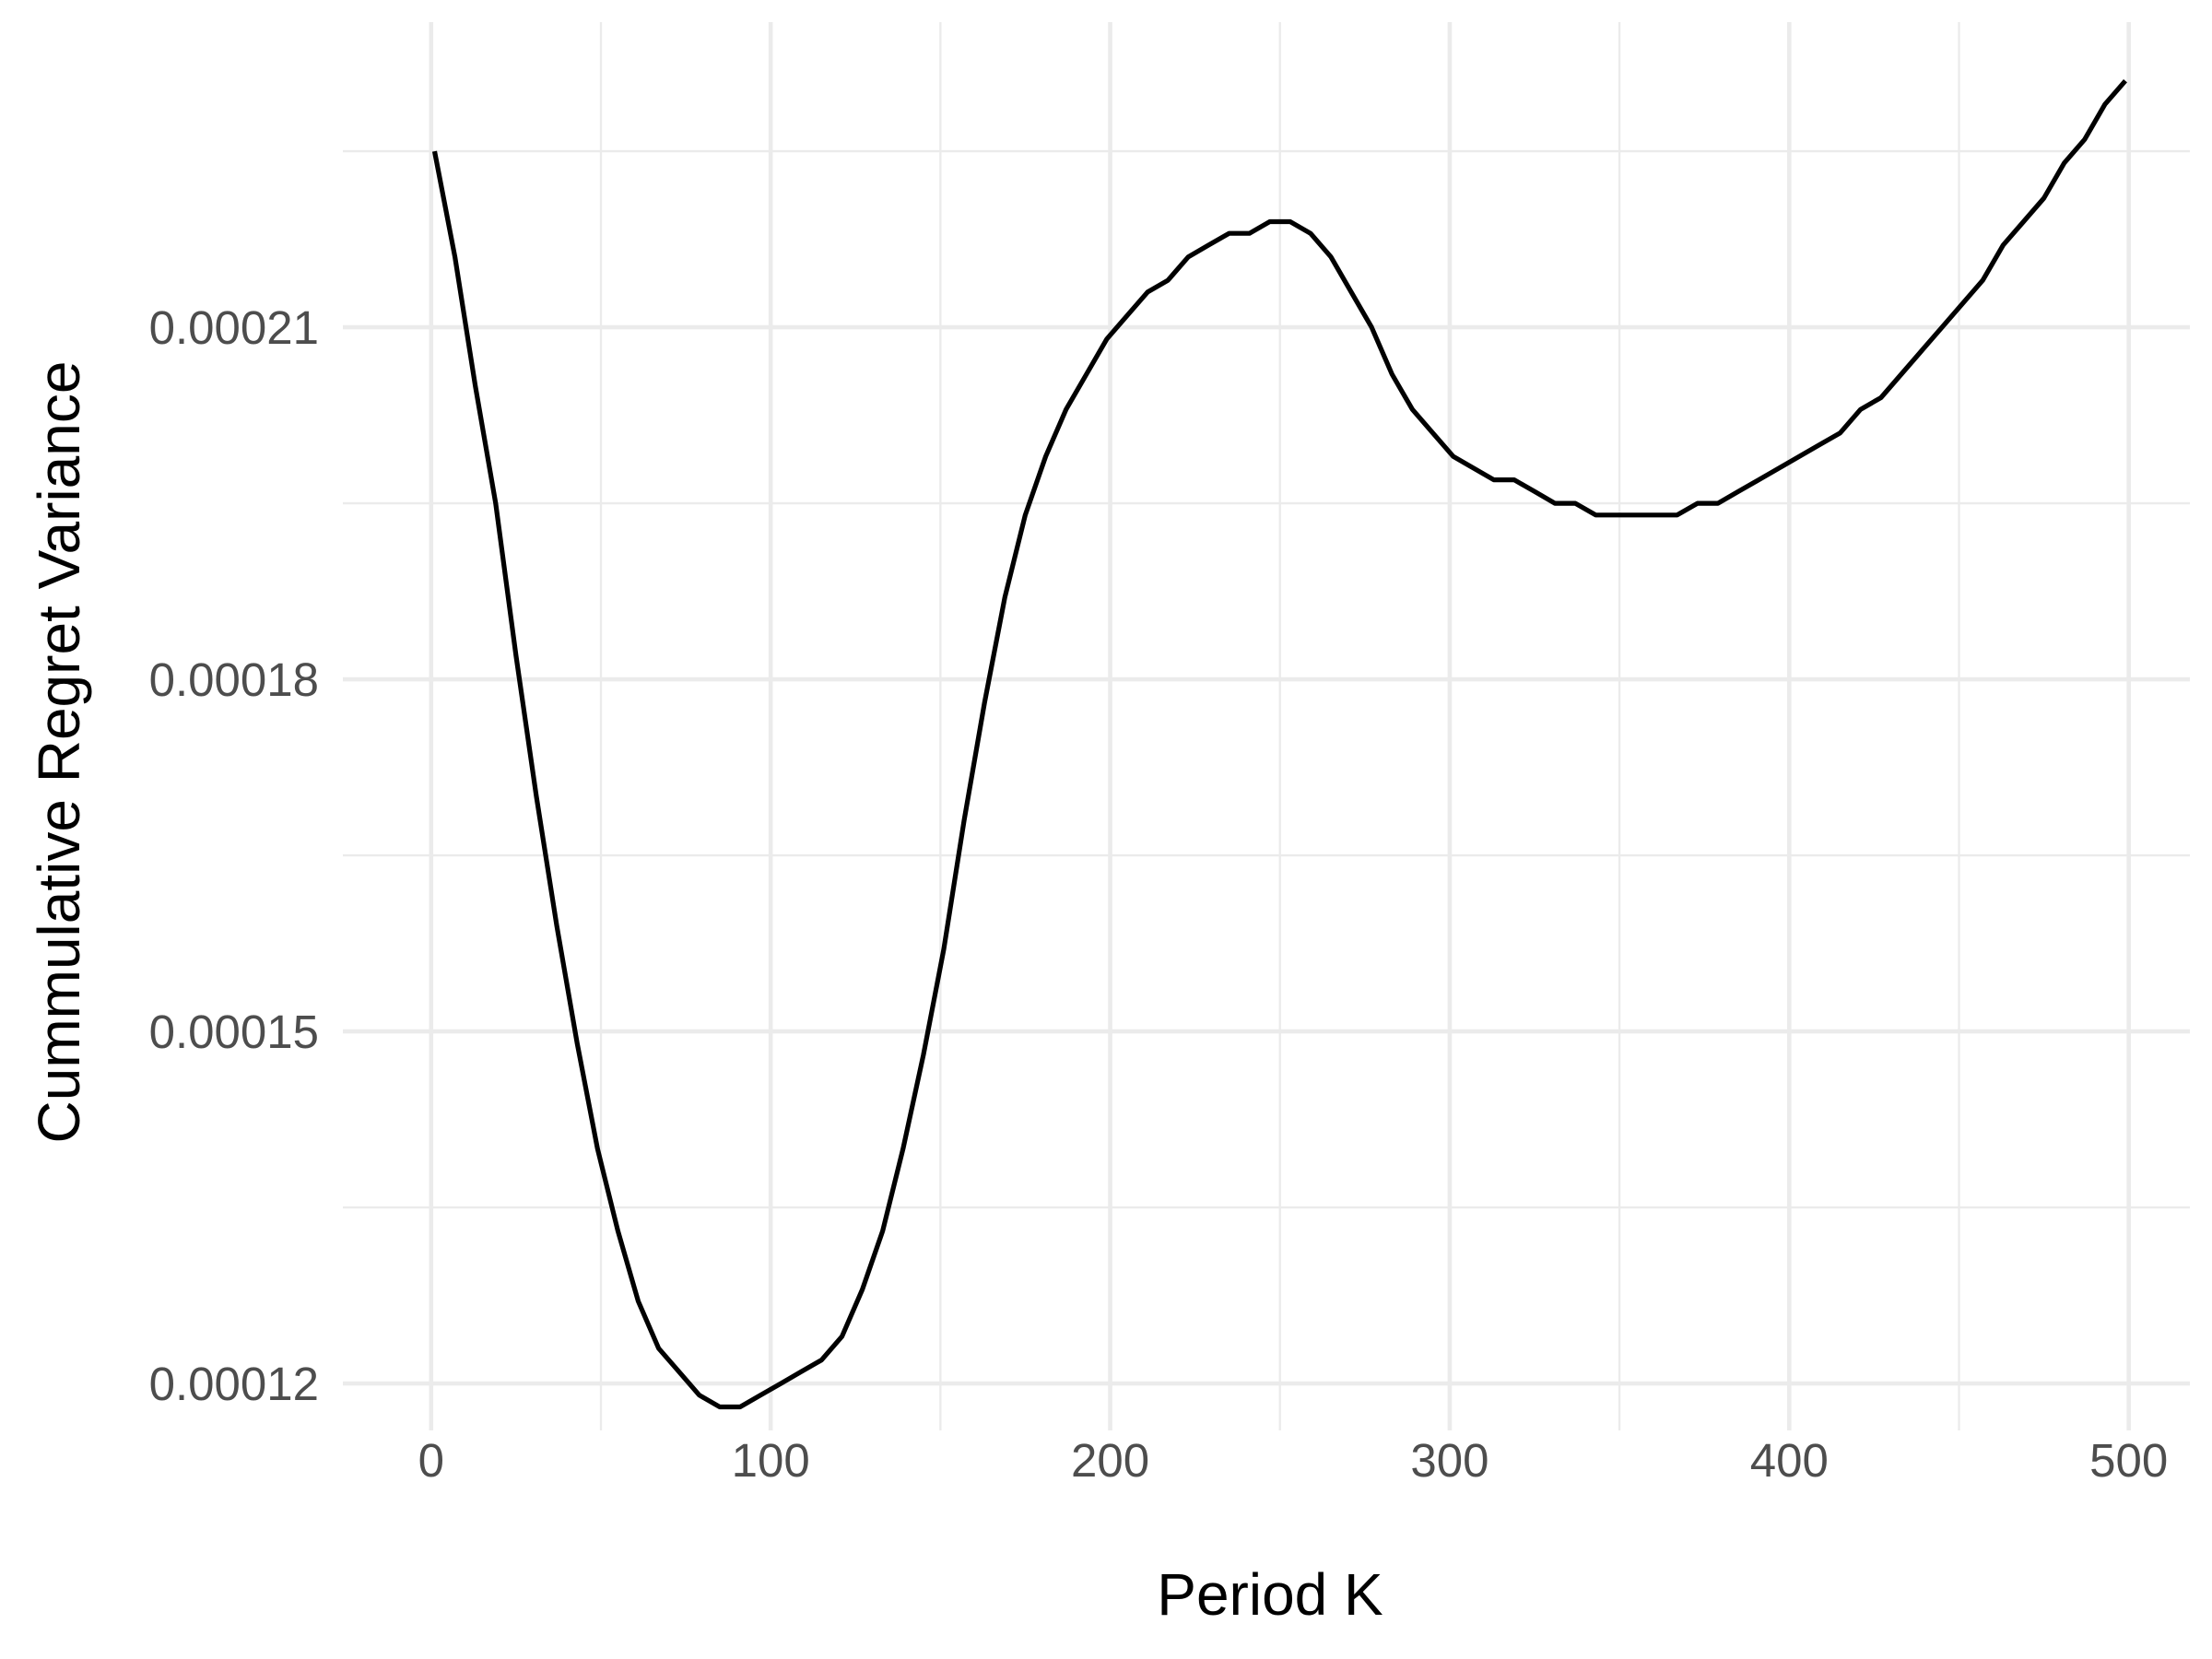 The height and width of the screenshot is (1659, 2212). Describe the element at coordinates (1110, 1460) in the screenshot. I see `x-tick-label: 200` at that location.